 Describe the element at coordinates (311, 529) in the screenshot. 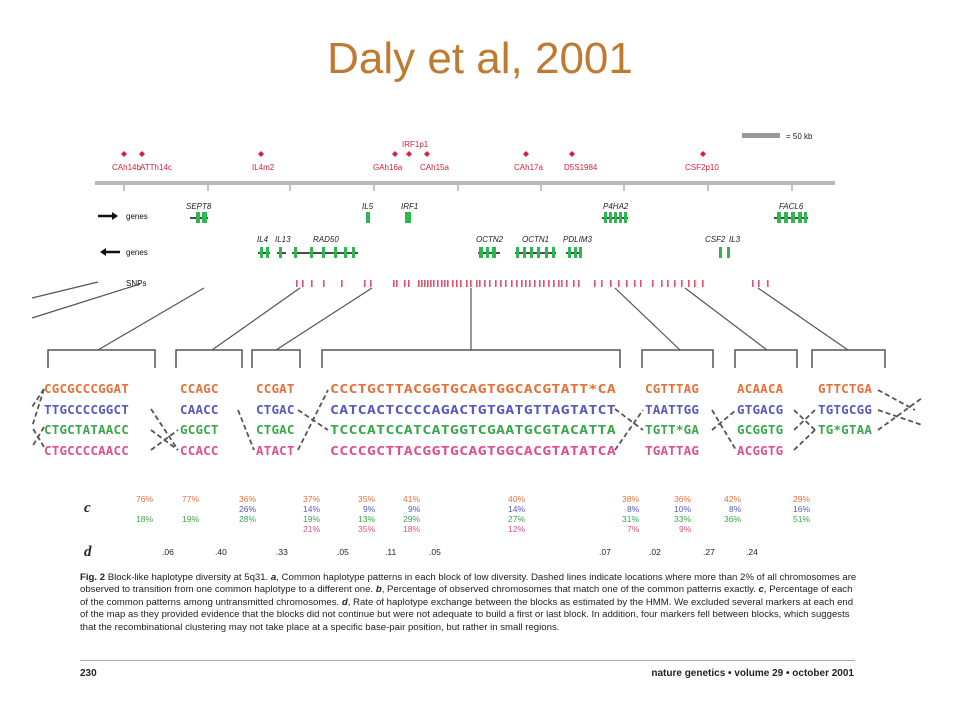

I see `svg-text: 21%` at that location.